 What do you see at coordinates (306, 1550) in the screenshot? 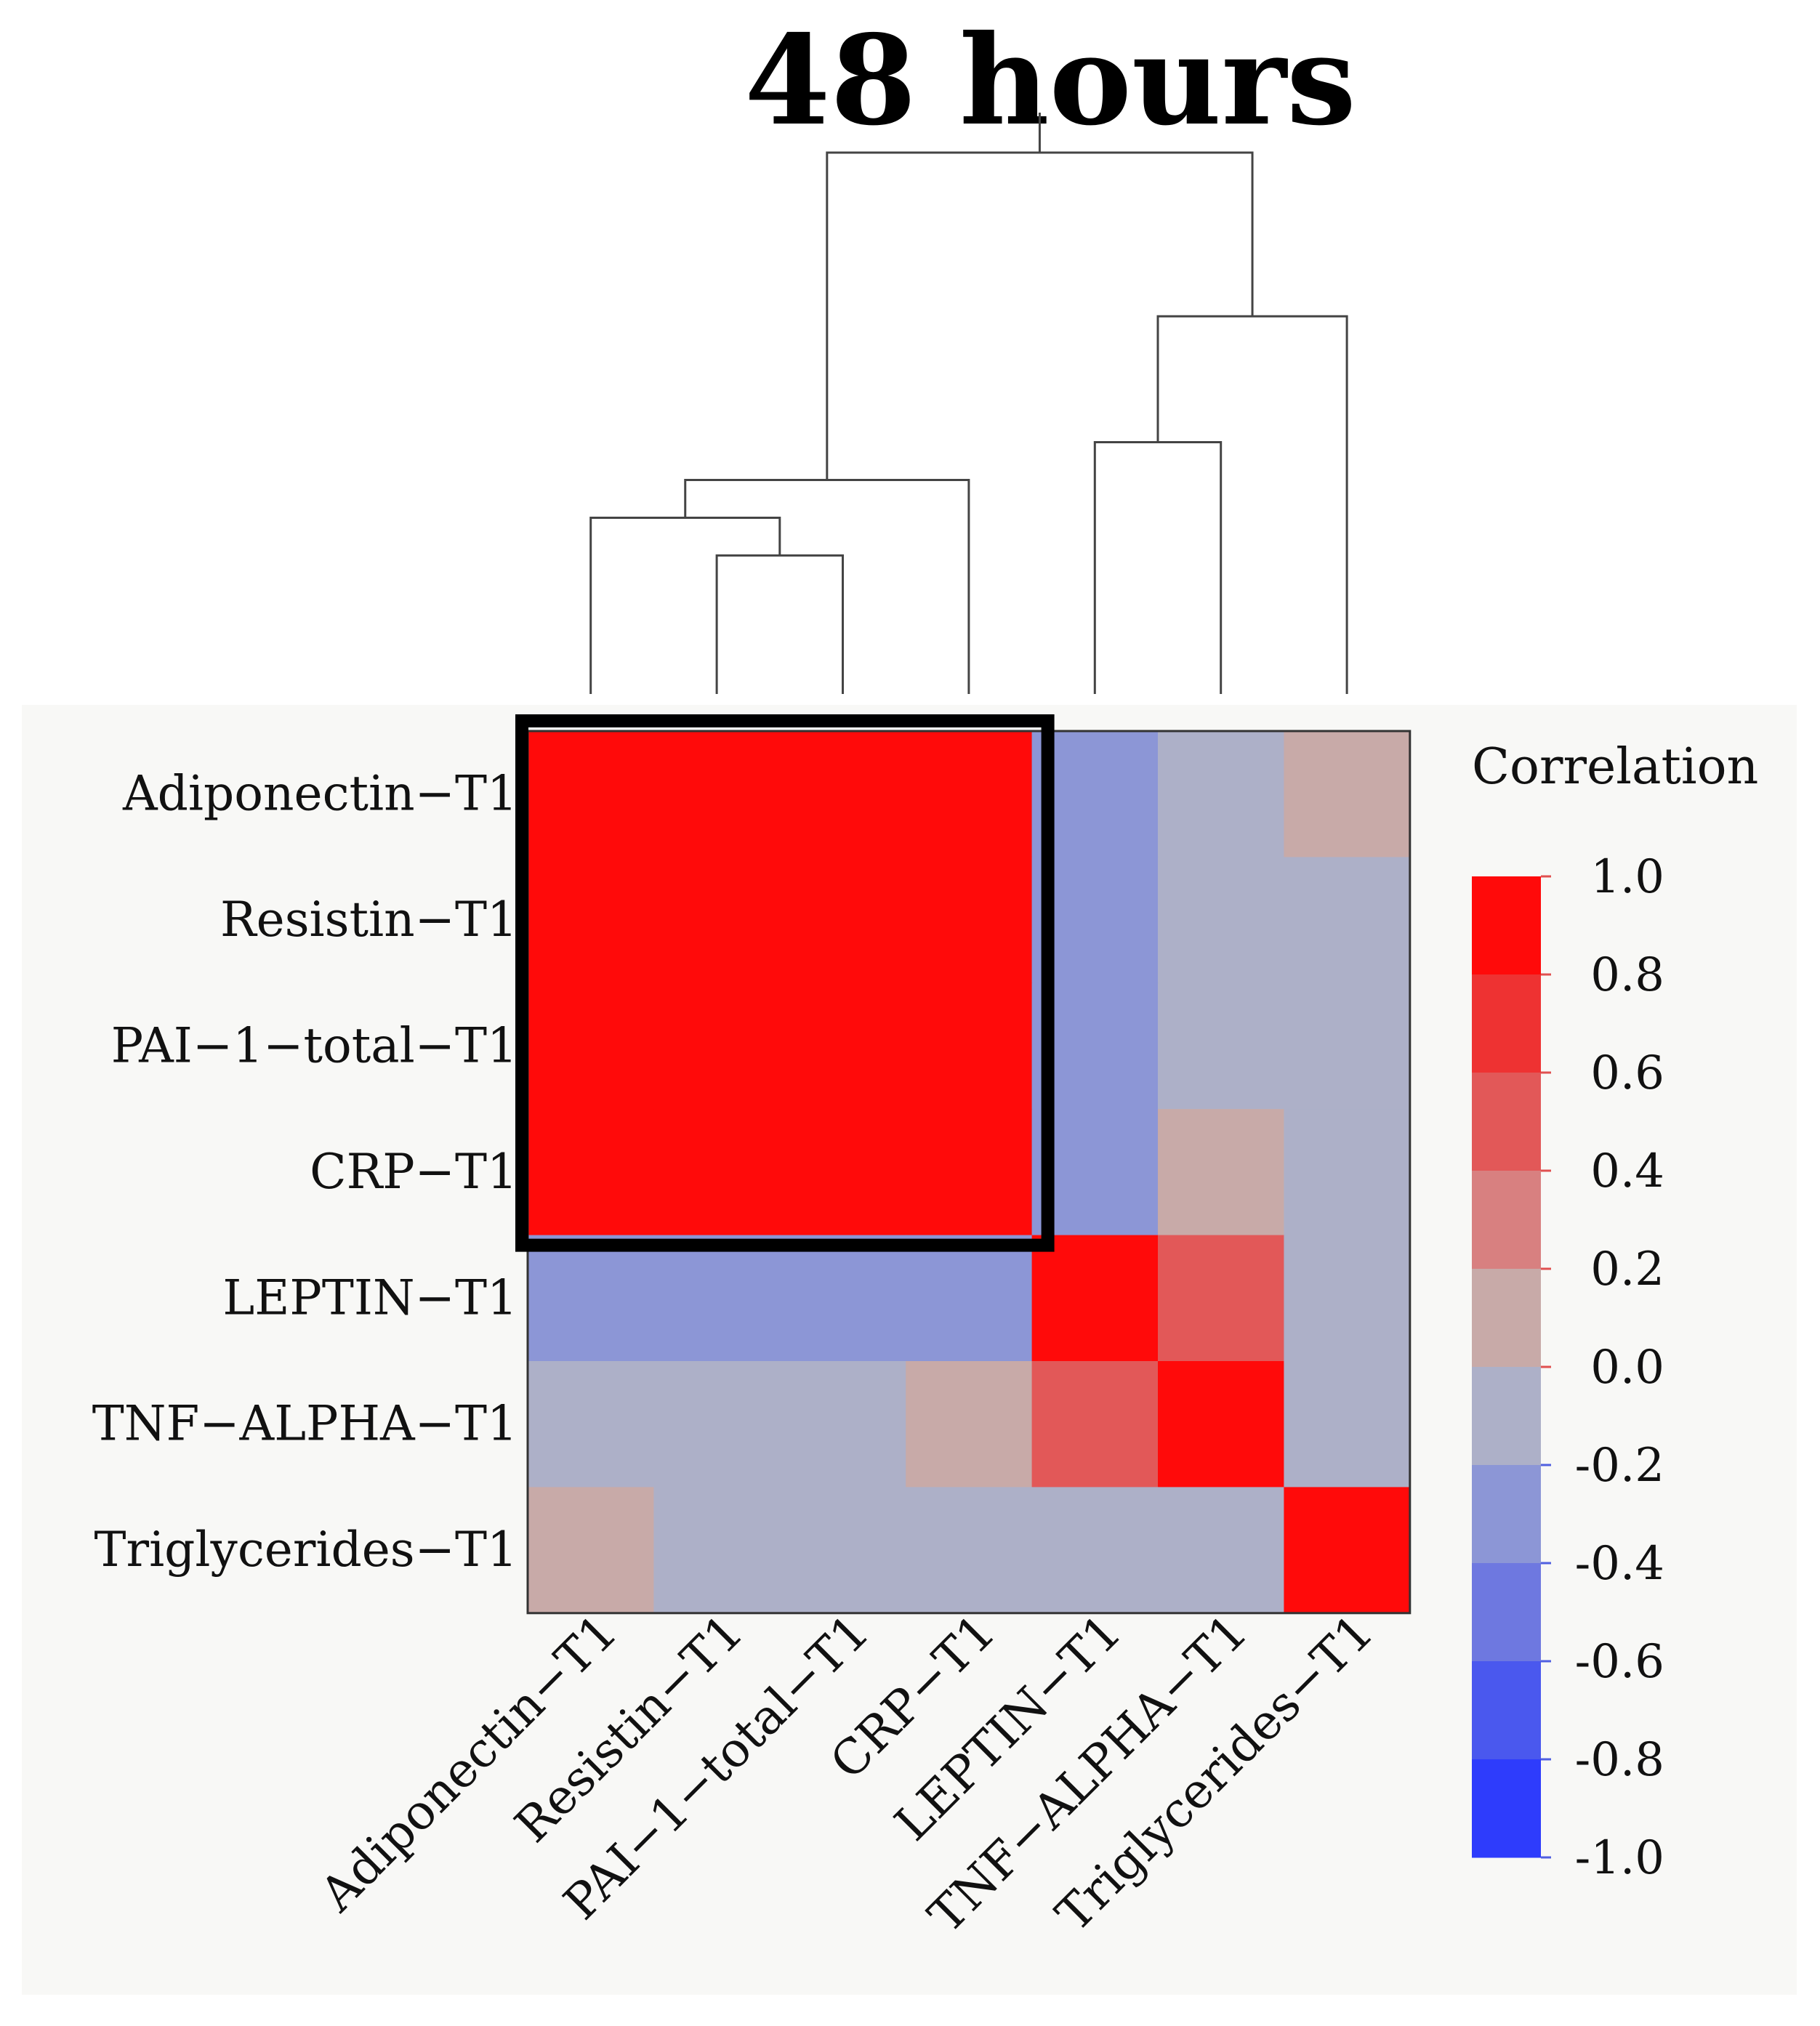
I see `row-label-triglycerides-t1: Triglycerides−T1` at bounding box center [306, 1550].